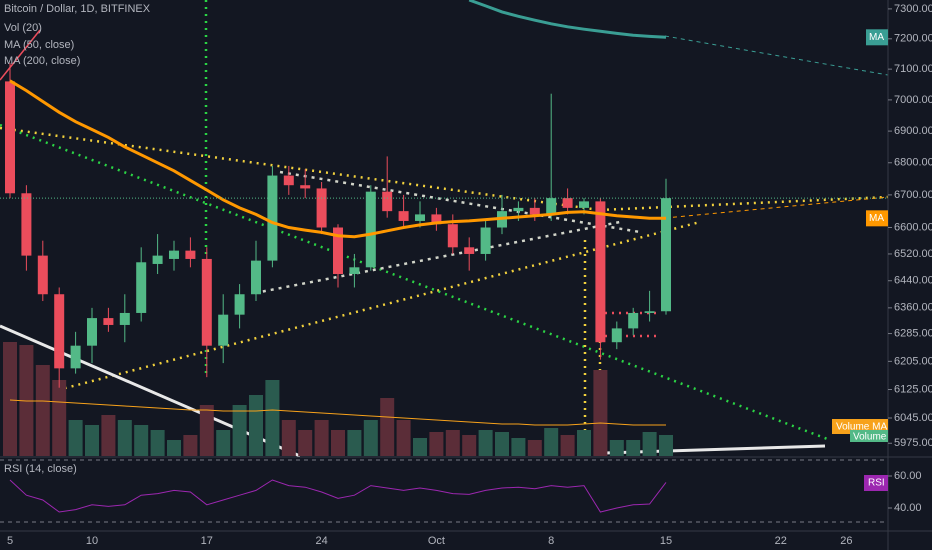 The height and width of the screenshot is (550, 932). I want to click on y-tick-label: 7200.00, so click(913, 39).